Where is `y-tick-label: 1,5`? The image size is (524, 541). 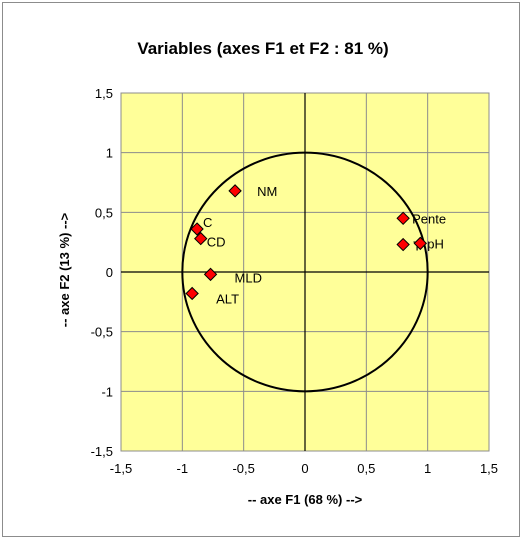 y-tick-label: 1,5 is located at coordinates (104, 93).